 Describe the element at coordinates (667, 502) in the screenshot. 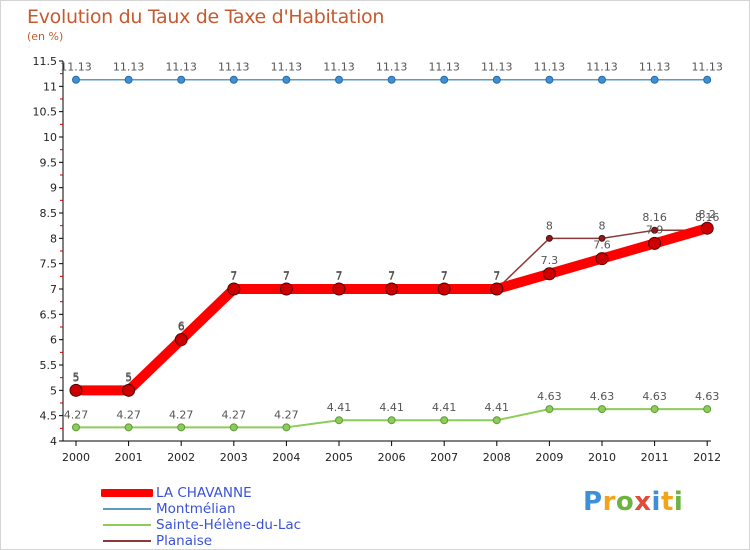

I see `logo-letter: t` at that location.